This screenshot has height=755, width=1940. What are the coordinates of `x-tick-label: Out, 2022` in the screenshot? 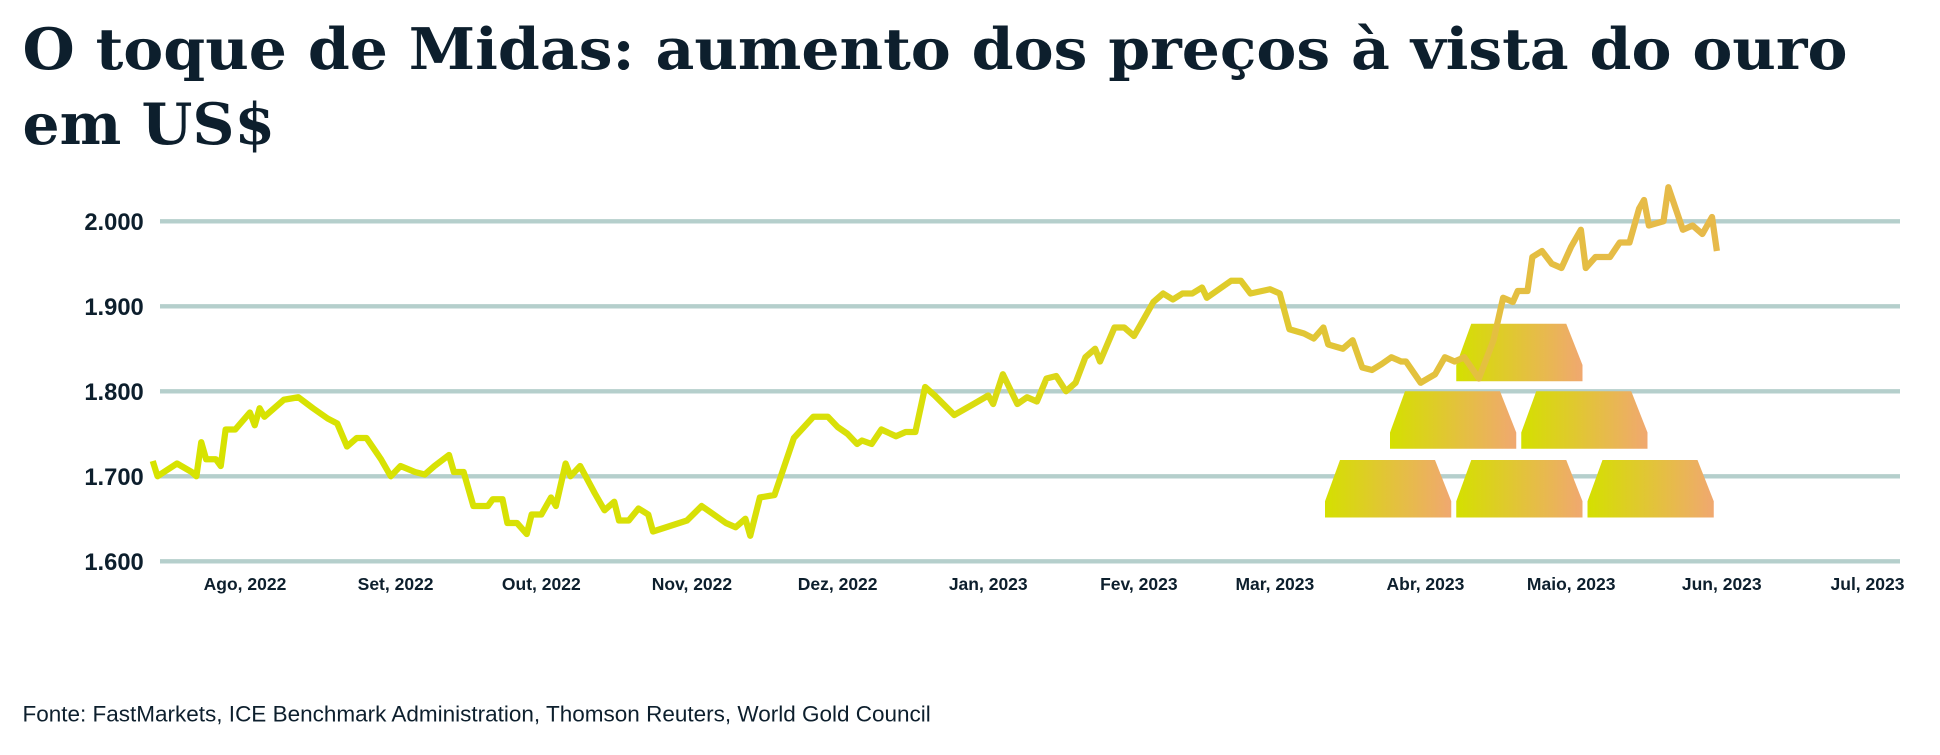 It's located at (541, 584).